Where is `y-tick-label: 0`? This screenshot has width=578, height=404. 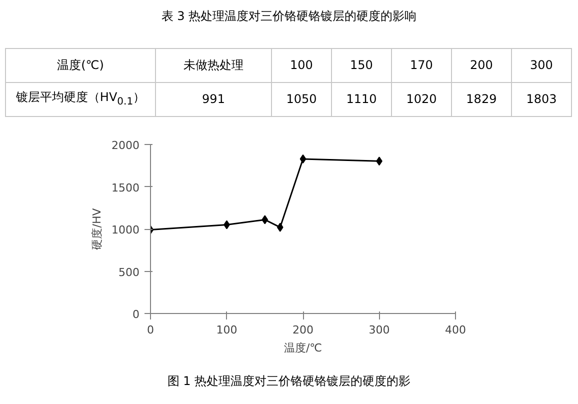 y-tick-label: 0 is located at coordinates (136, 314).